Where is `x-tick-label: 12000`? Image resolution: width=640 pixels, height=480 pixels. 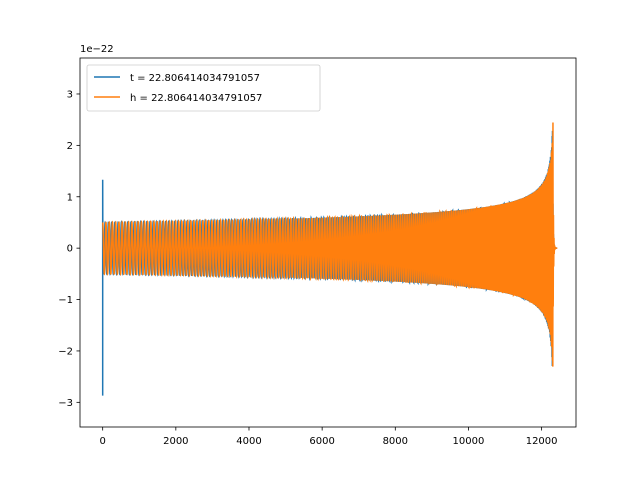
x-tick-label: 12000 is located at coordinates (542, 441).